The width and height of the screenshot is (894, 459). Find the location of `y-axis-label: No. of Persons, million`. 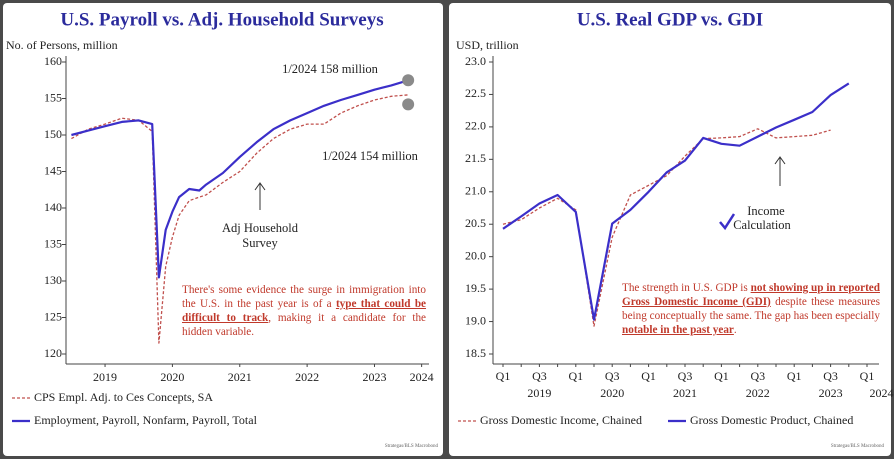

y-axis-label: No. of Persons, million is located at coordinates (62, 45).